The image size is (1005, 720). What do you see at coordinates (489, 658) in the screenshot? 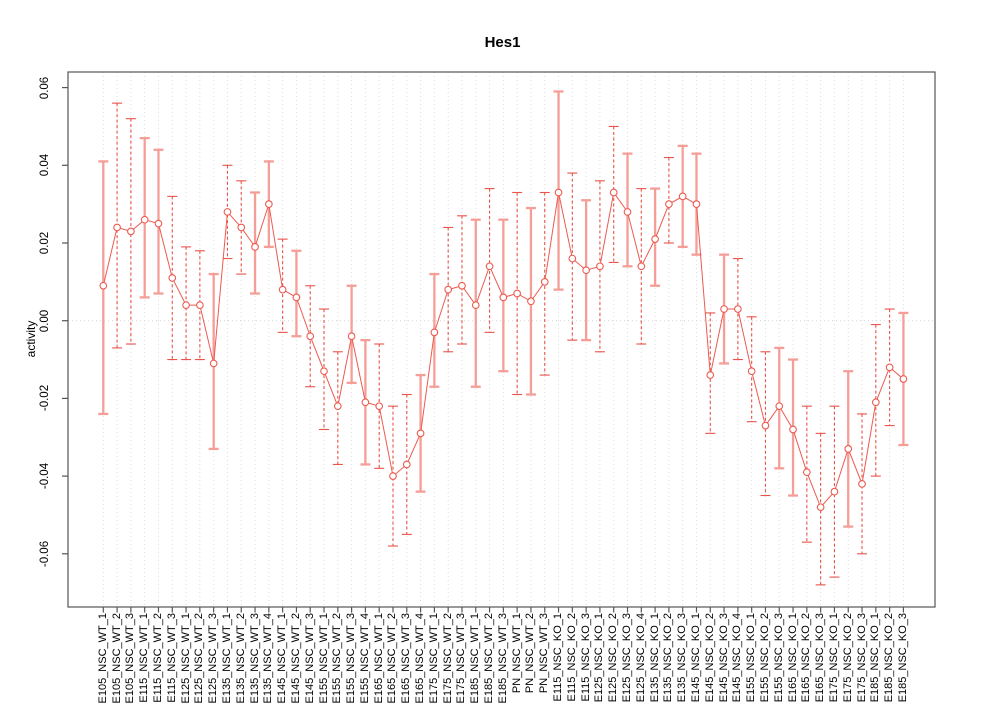
I see `x-tick-label: E185_NSC_WT_2` at bounding box center [489, 658].